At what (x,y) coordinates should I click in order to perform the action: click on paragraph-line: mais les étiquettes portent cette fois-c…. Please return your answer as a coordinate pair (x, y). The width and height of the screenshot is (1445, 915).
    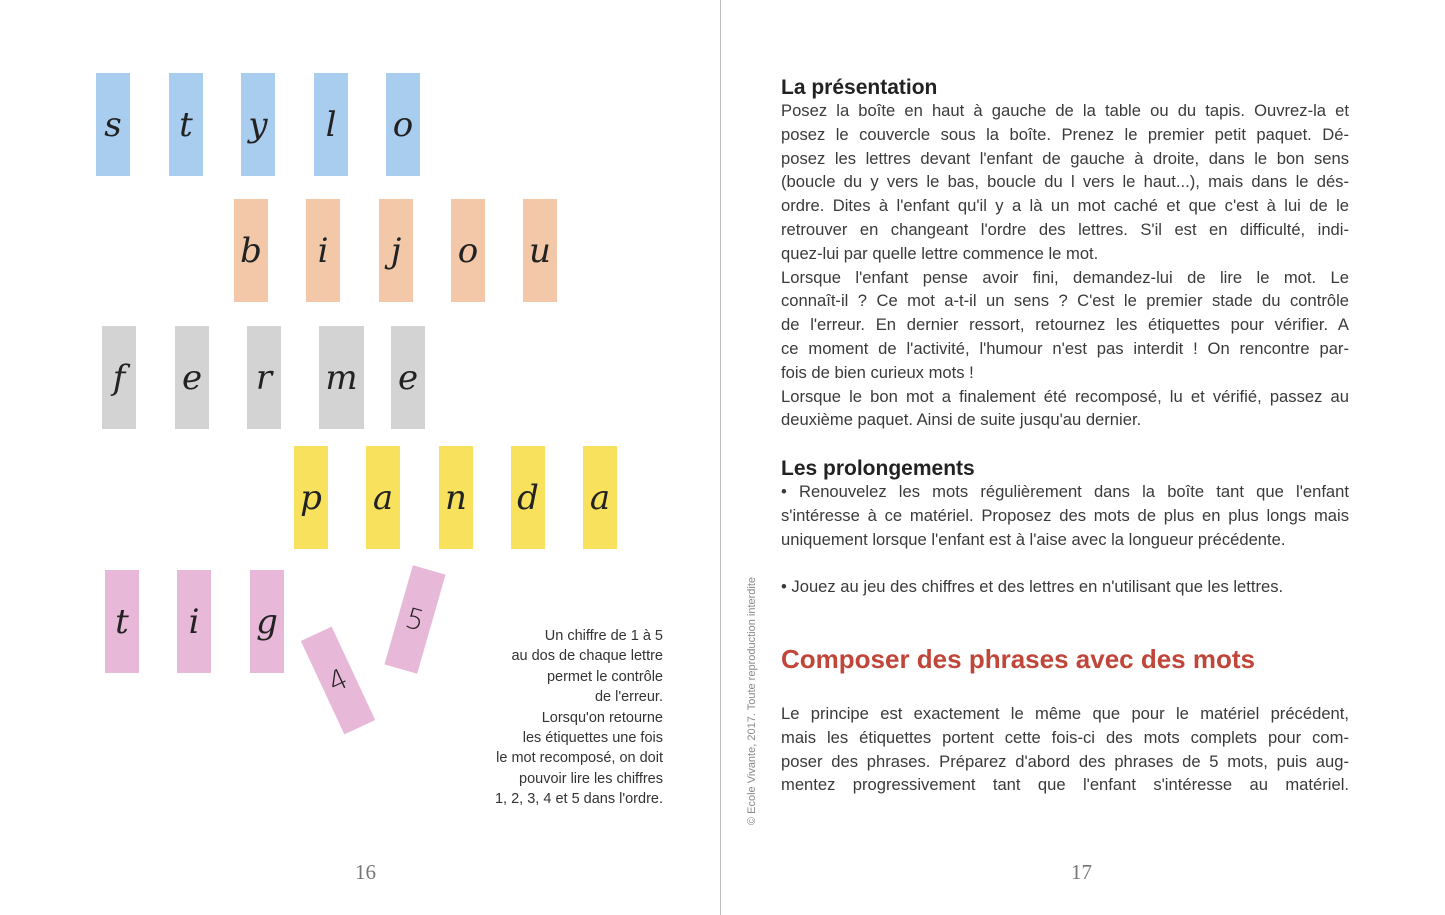
    Looking at the image, I should click on (1065, 737).